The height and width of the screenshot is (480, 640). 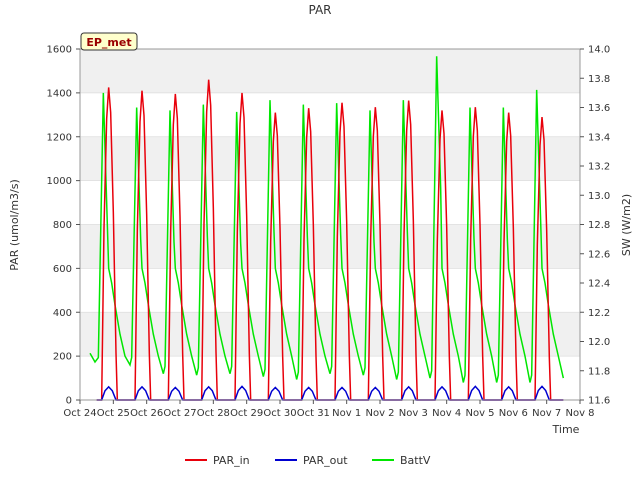 What do you see at coordinates (146, 413) in the screenshot?
I see `x-tick-label: Oct 26` at bounding box center [146, 413].